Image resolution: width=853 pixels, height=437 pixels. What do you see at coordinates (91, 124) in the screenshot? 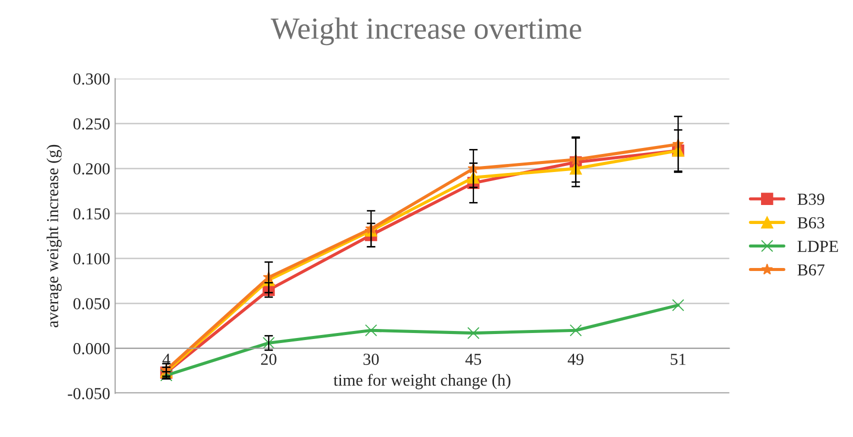
I see `y-tick-label: 0.250` at bounding box center [91, 124].